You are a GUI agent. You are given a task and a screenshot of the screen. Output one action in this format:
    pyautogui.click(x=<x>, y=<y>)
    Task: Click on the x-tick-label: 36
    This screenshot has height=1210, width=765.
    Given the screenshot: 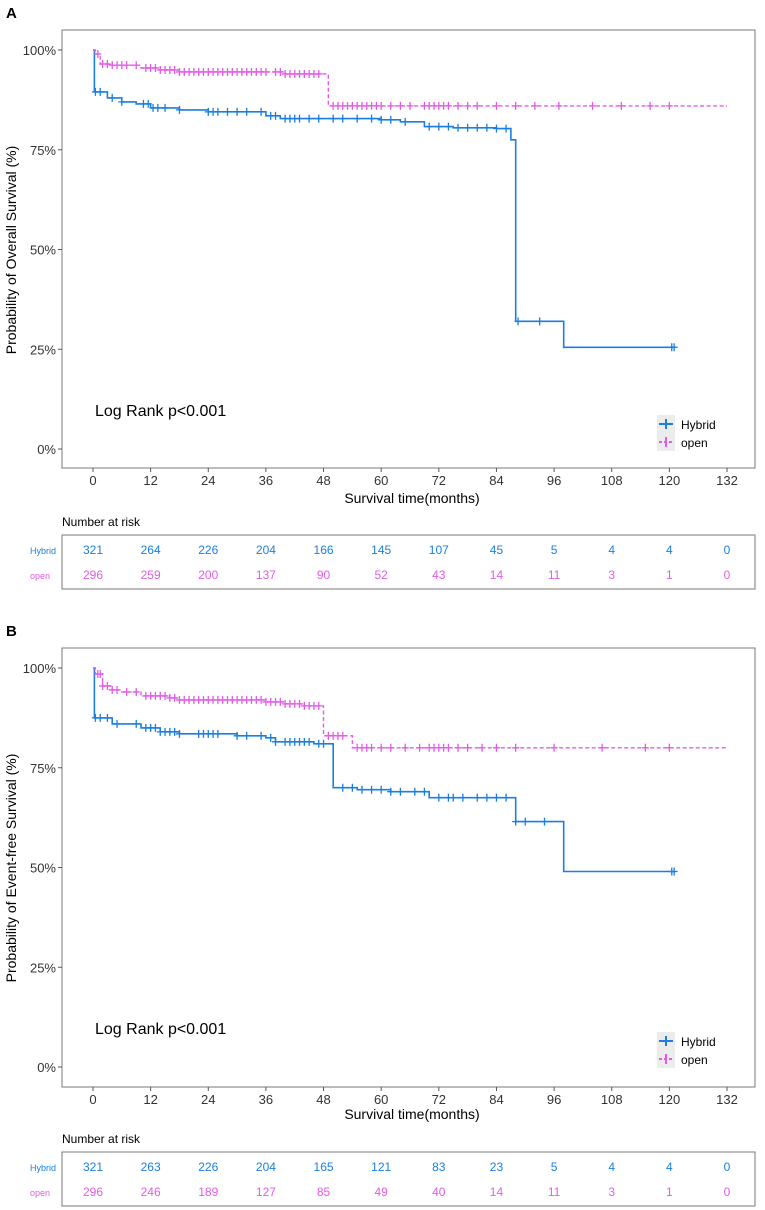 What is the action you would take?
    pyautogui.click(x=266, y=1099)
    